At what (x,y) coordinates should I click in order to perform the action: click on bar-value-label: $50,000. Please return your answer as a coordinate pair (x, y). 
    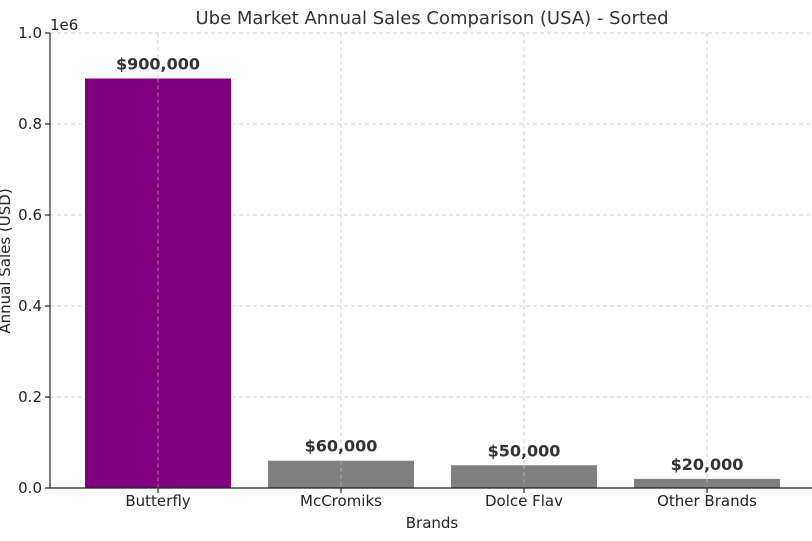
    Looking at the image, I should click on (524, 450).